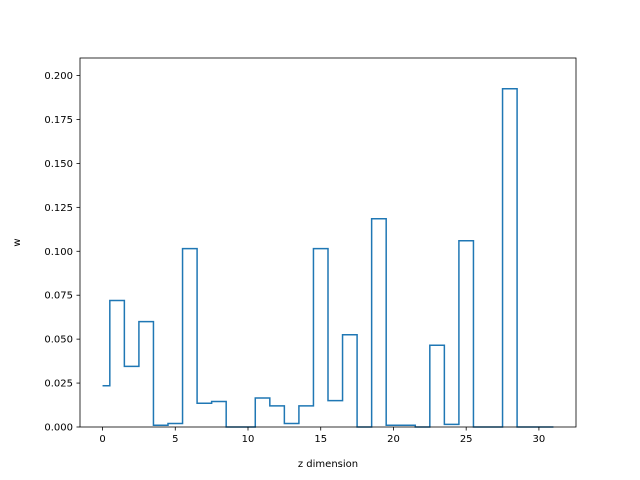 This screenshot has width=640, height=480. I want to click on x-tick-label: 20, so click(393, 439).